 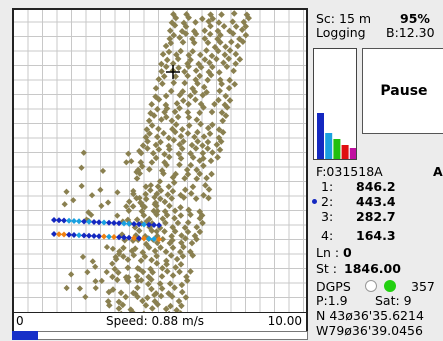 I want to click on gps-mode: DGPS, so click(x=333, y=286).